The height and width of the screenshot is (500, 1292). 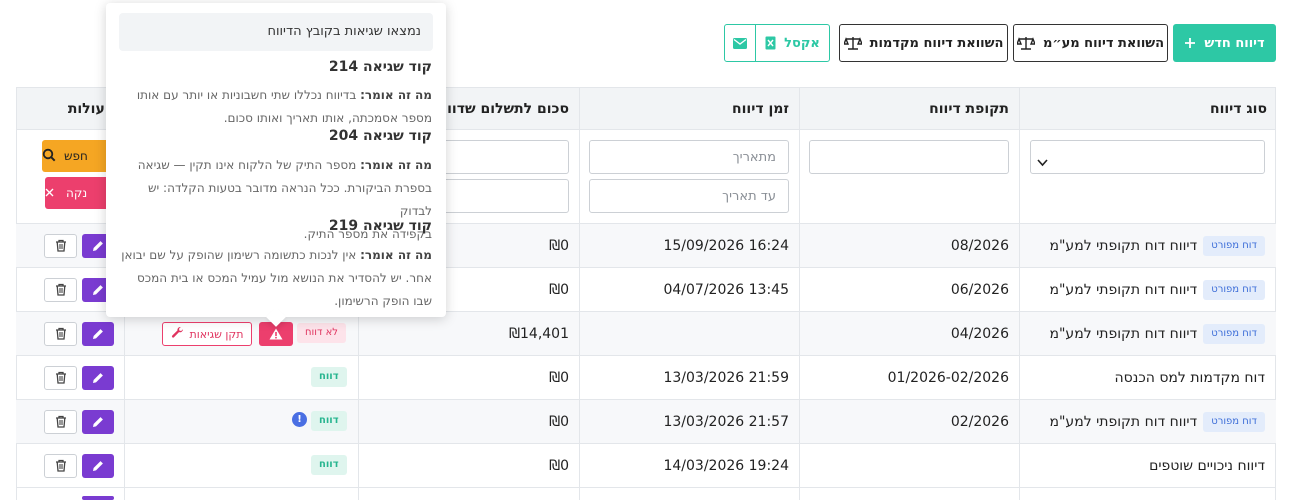 I want to click on amount-cell: ₪14,401, so click(x=539, y=334).